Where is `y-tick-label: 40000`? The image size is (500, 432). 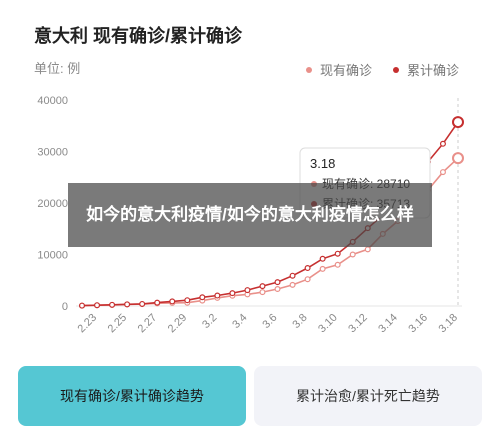
y-tick-label: 40000 is located at coordinates (52, 101).